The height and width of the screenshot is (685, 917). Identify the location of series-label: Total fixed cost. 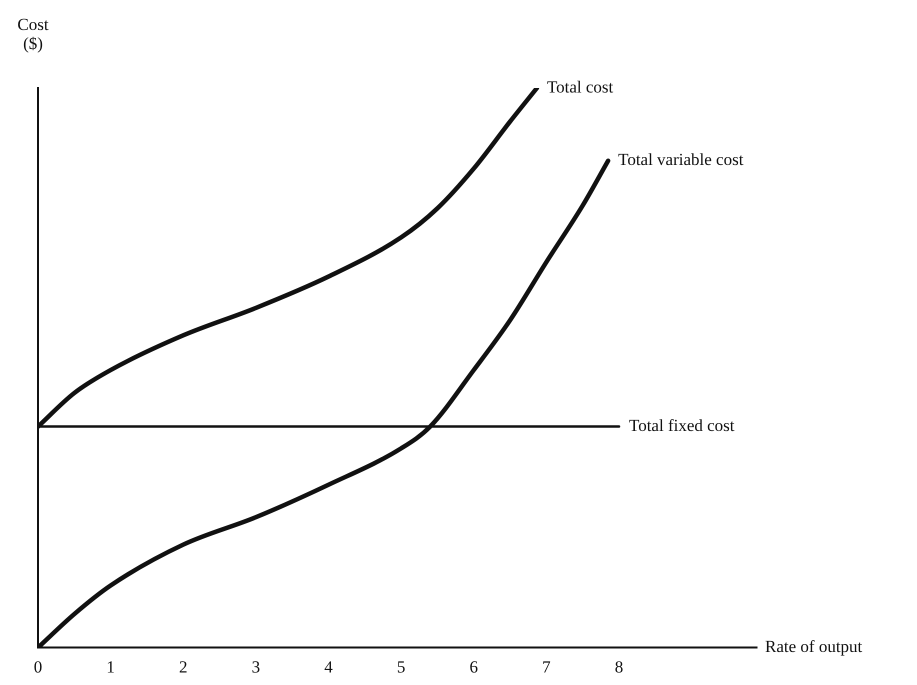
(682, 426).